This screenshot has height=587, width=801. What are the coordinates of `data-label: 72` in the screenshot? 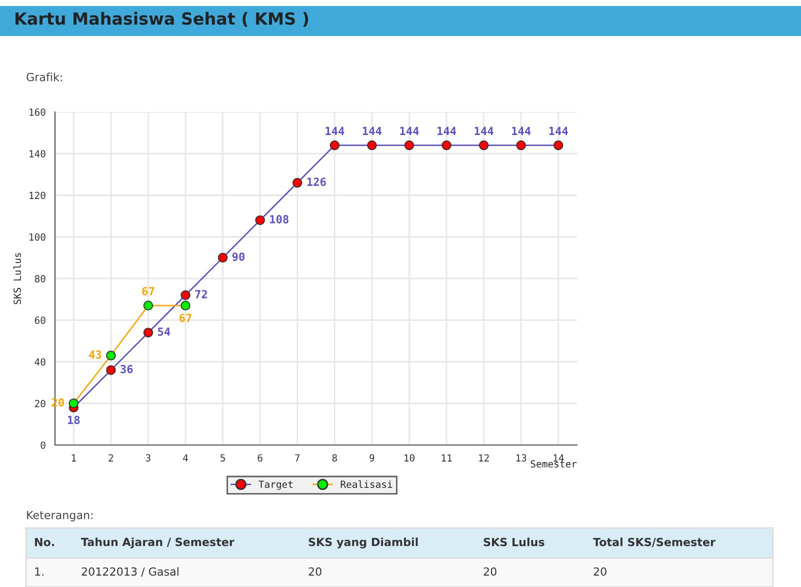 It's located at (201, 294).